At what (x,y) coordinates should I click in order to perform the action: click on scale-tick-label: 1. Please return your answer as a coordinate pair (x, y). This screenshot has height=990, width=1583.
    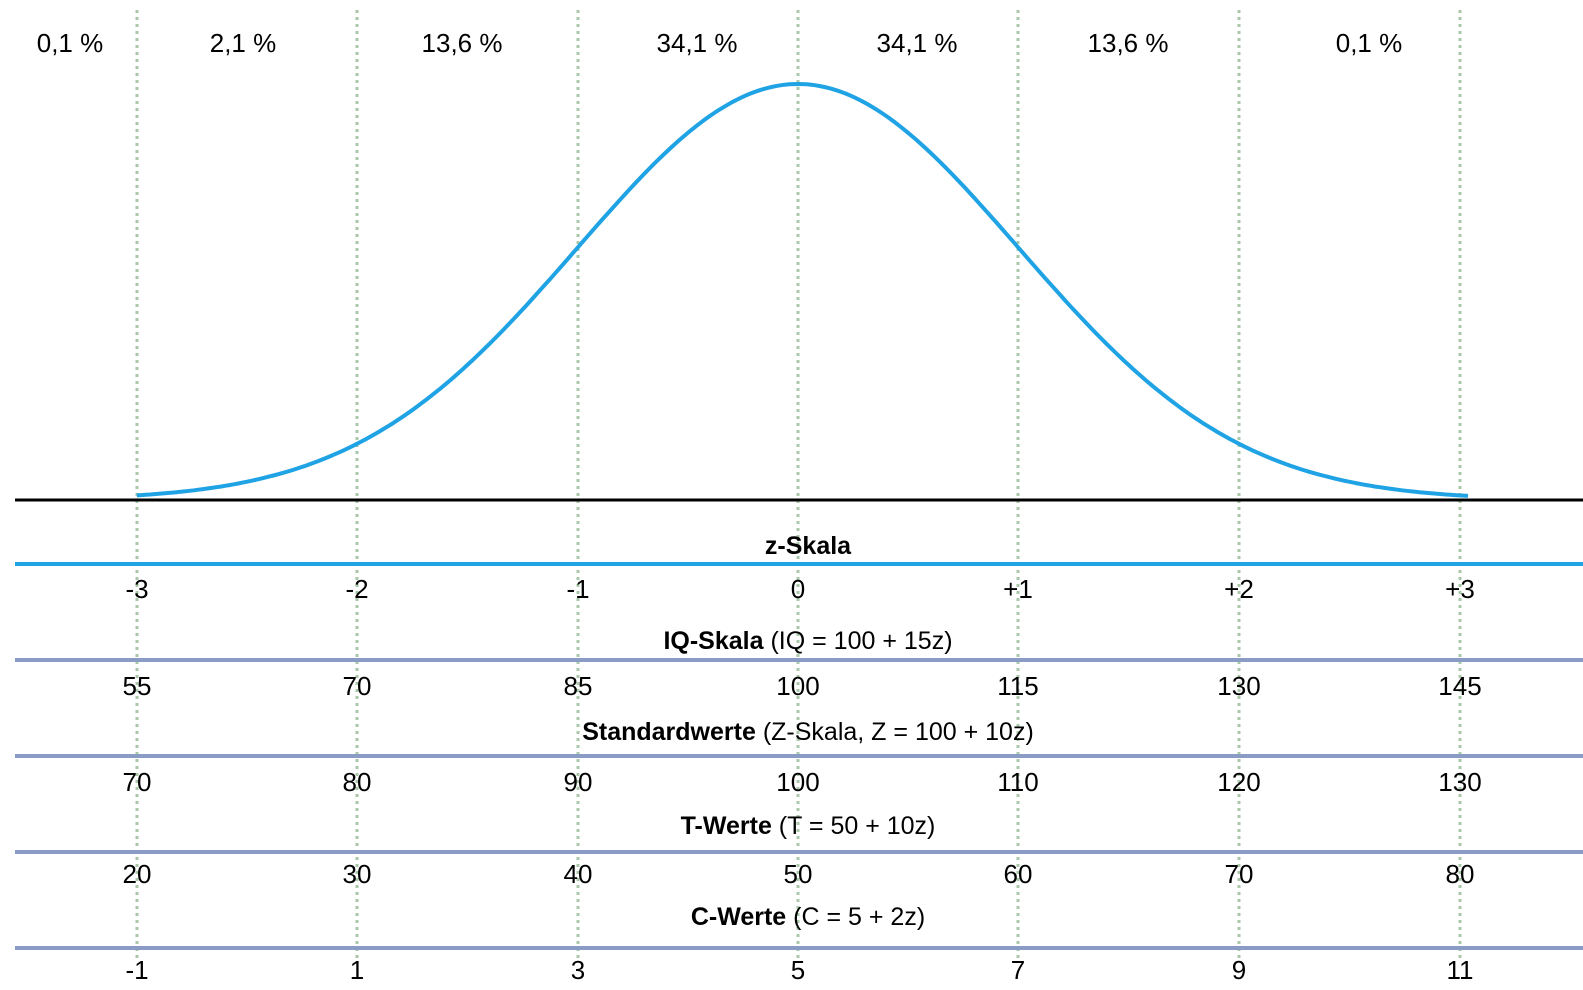
    Looking at the image, I should click on (357, 970).